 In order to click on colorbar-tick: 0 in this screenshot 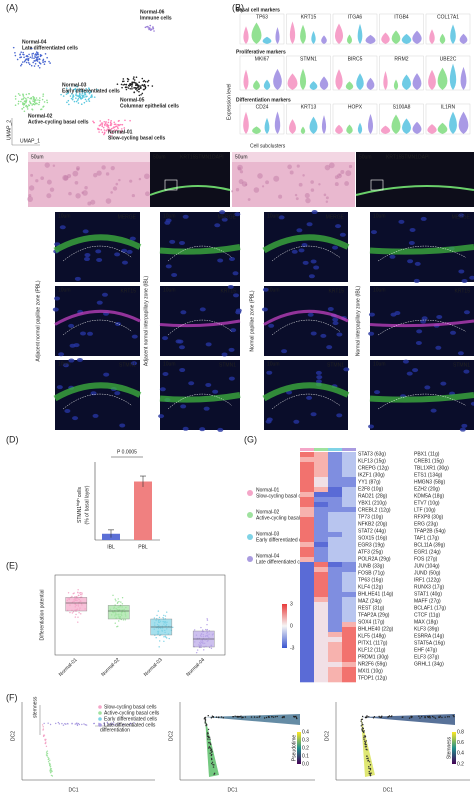, I will do `click(291, 626)`.